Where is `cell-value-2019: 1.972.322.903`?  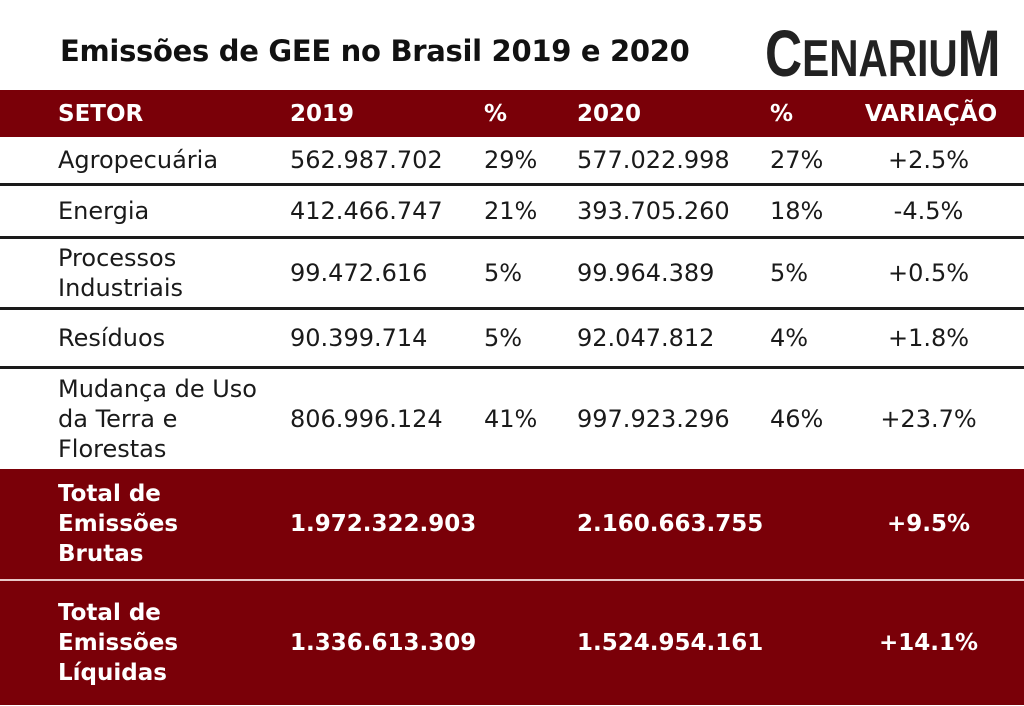 cell-value-2019: 1.972.322.903 is located at coordinates (383, 524).